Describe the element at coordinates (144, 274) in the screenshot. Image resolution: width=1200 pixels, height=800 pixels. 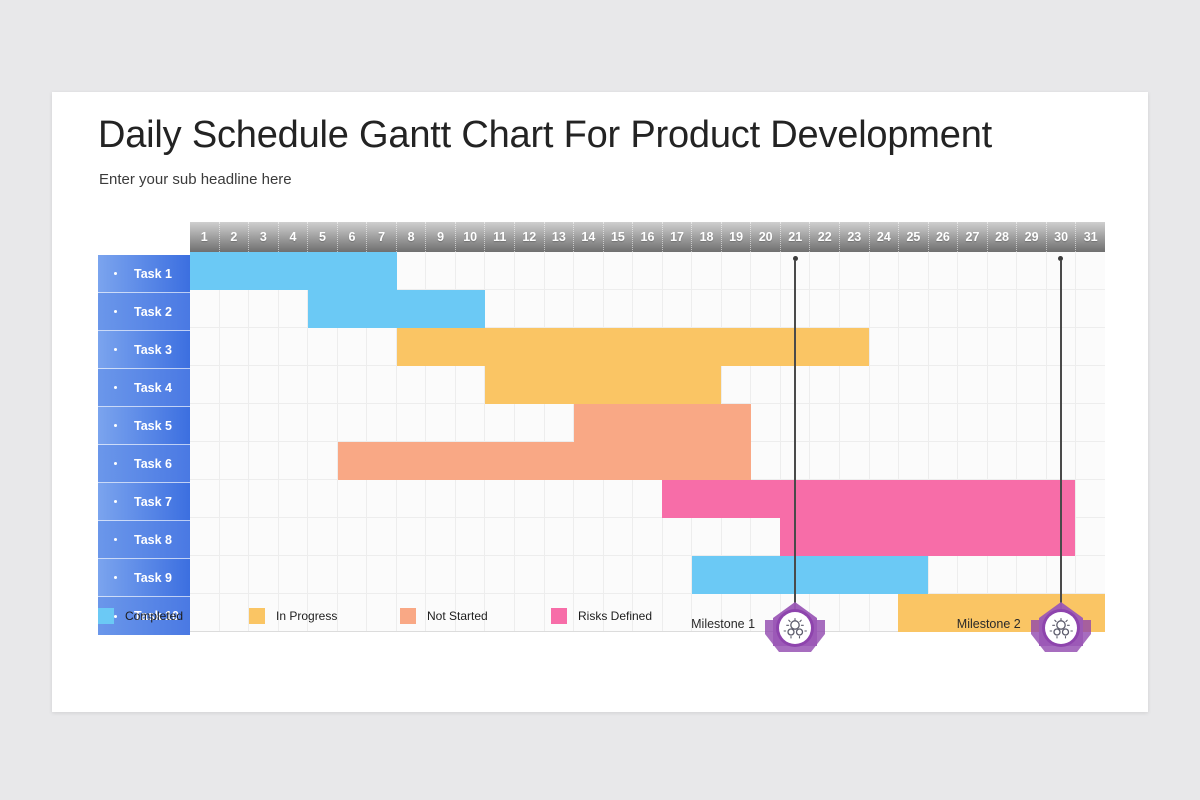
I see `task-label-row: Task 1` at that location.